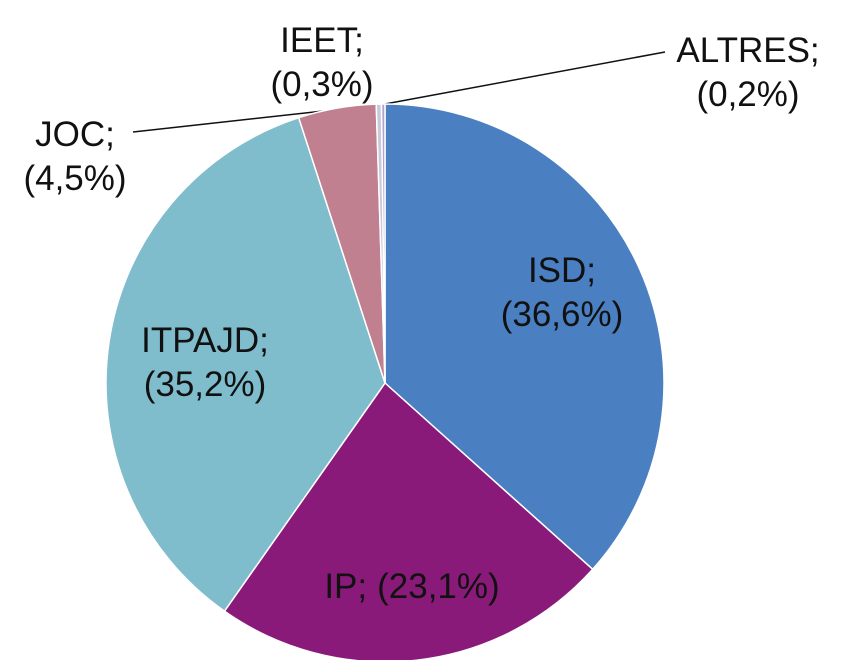  Describe the element at coordinates (562, 292) in the screenshot. I see `data-label: ISD; (36,6%)` at that location.